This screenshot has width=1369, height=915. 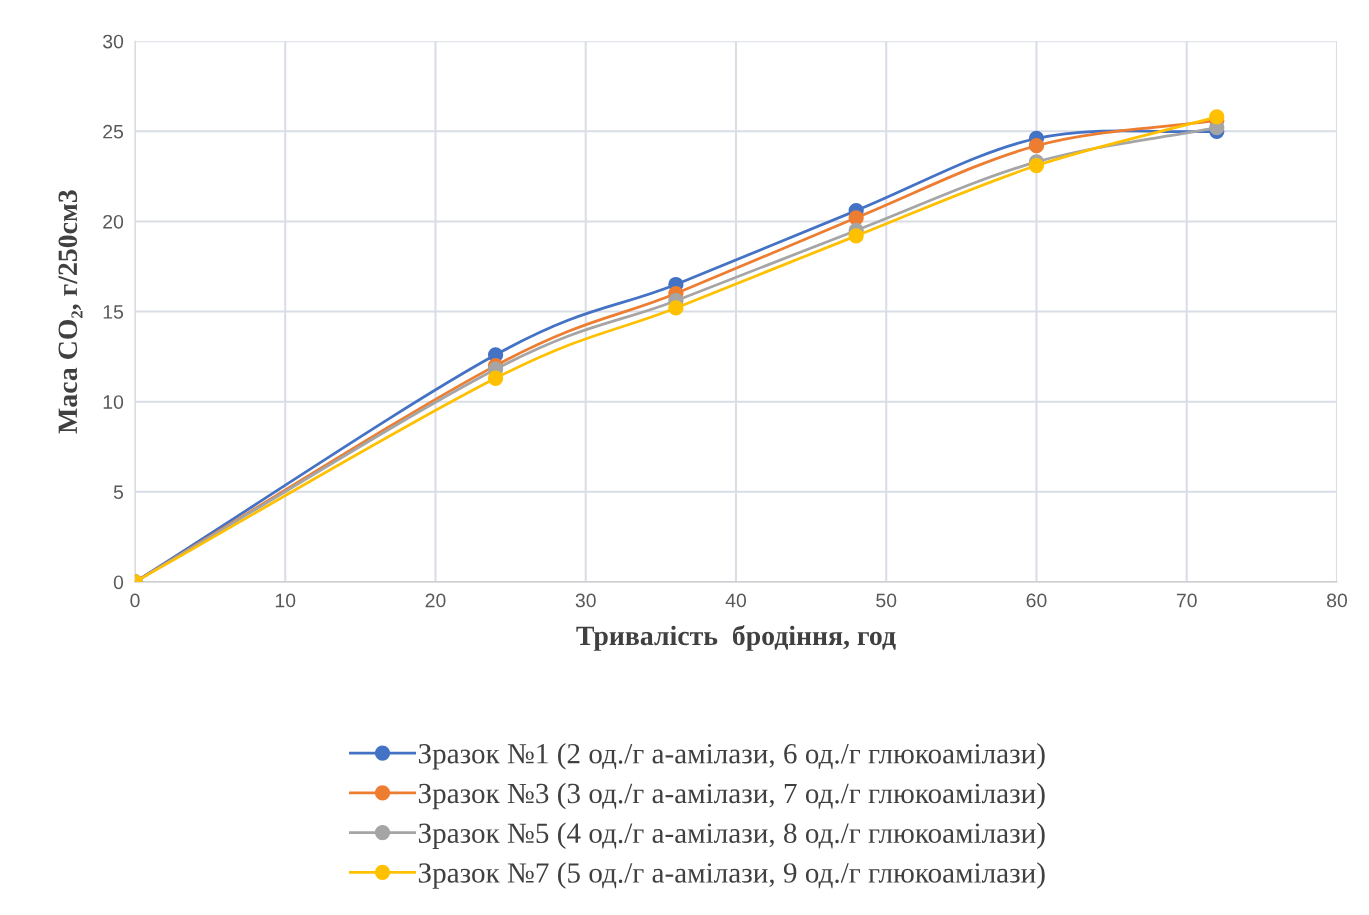 What do you see at coordinates (113, 131) in the screenshot?
I see `y-tick-label: 25` at bounding box center [113, 131].